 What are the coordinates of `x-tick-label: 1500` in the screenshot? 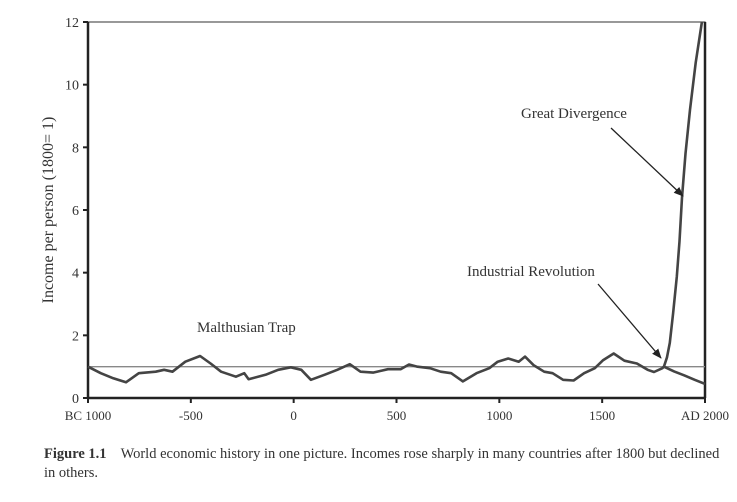 It's located at (602, 415).